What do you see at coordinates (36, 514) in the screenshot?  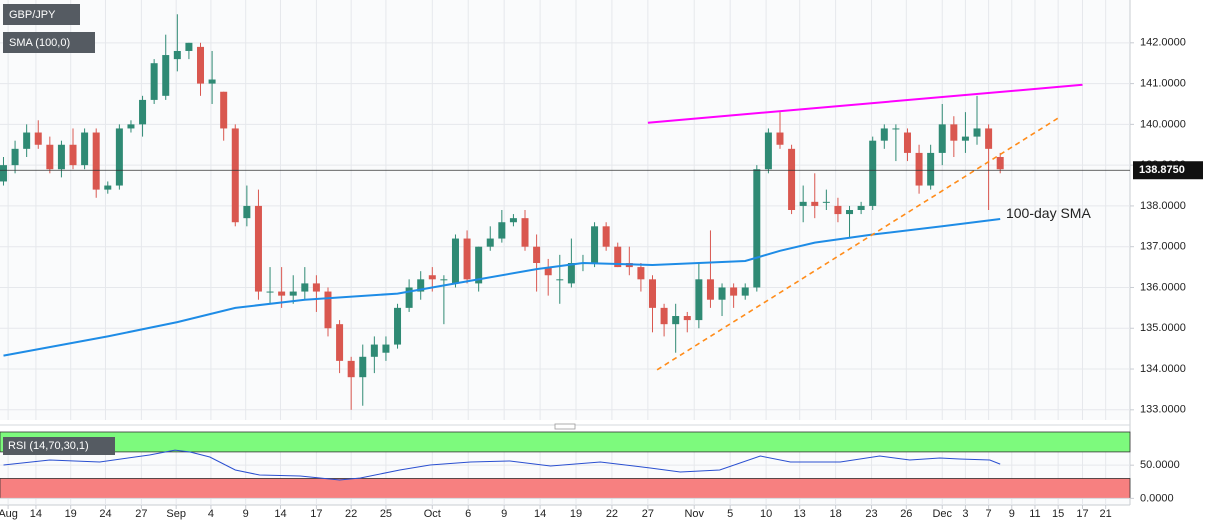 I see `x-tick-label: 14` at bounding box center [36, 514].